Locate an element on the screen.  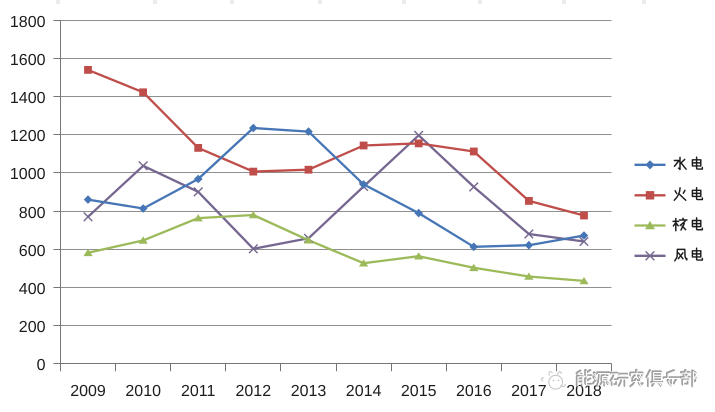
svg-text: 2017 is located at coordinates (529, 391).